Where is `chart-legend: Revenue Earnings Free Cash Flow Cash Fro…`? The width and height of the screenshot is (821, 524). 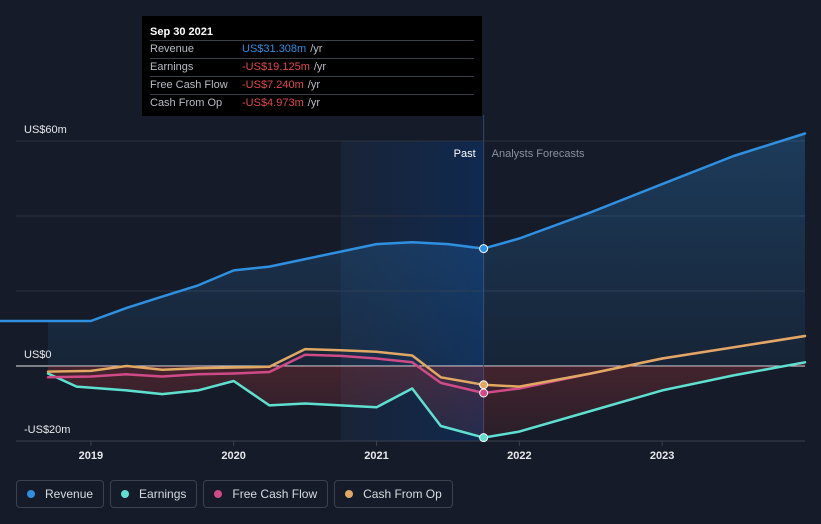 chart-legend: Revenue Earnings Free Cash Flow Cash Fro… is located at coordinates (234, 495).